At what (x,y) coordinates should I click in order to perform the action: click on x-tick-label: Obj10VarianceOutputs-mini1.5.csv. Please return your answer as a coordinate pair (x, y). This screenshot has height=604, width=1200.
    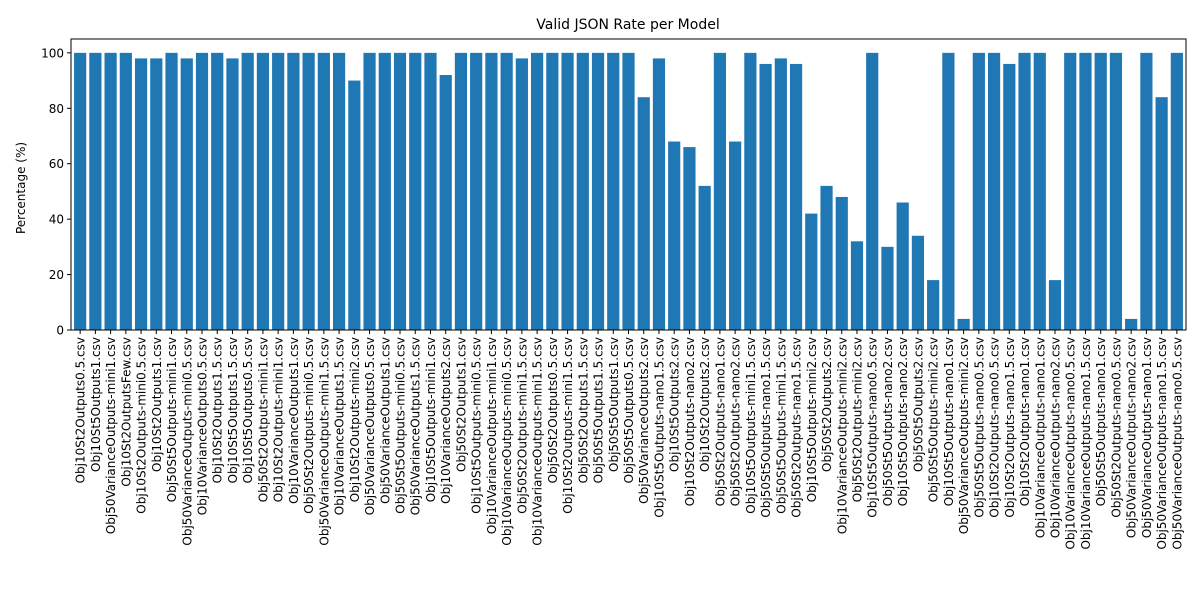
    Looking at the image, I should click on (538, 441).